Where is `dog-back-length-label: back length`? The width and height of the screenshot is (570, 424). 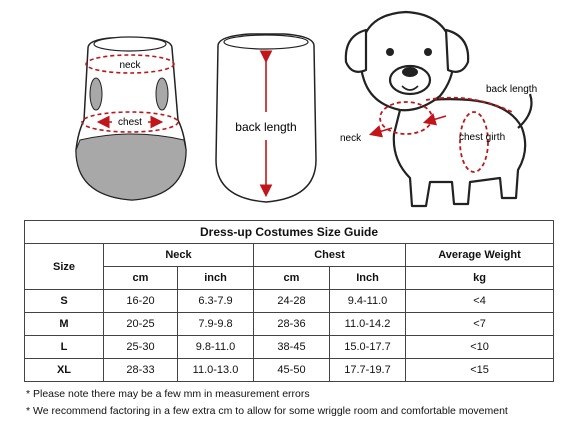
dog-back-length-label: back length is located at coordinates (511, 89).